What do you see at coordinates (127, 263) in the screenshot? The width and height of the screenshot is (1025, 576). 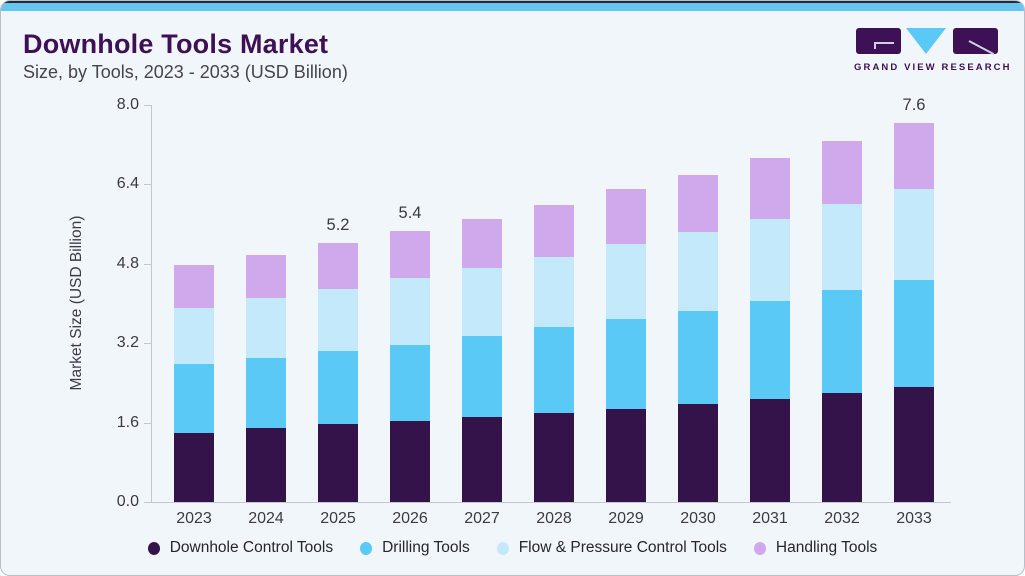 I see `y-tick-label: 4.8` at bounding box center [127, 263].